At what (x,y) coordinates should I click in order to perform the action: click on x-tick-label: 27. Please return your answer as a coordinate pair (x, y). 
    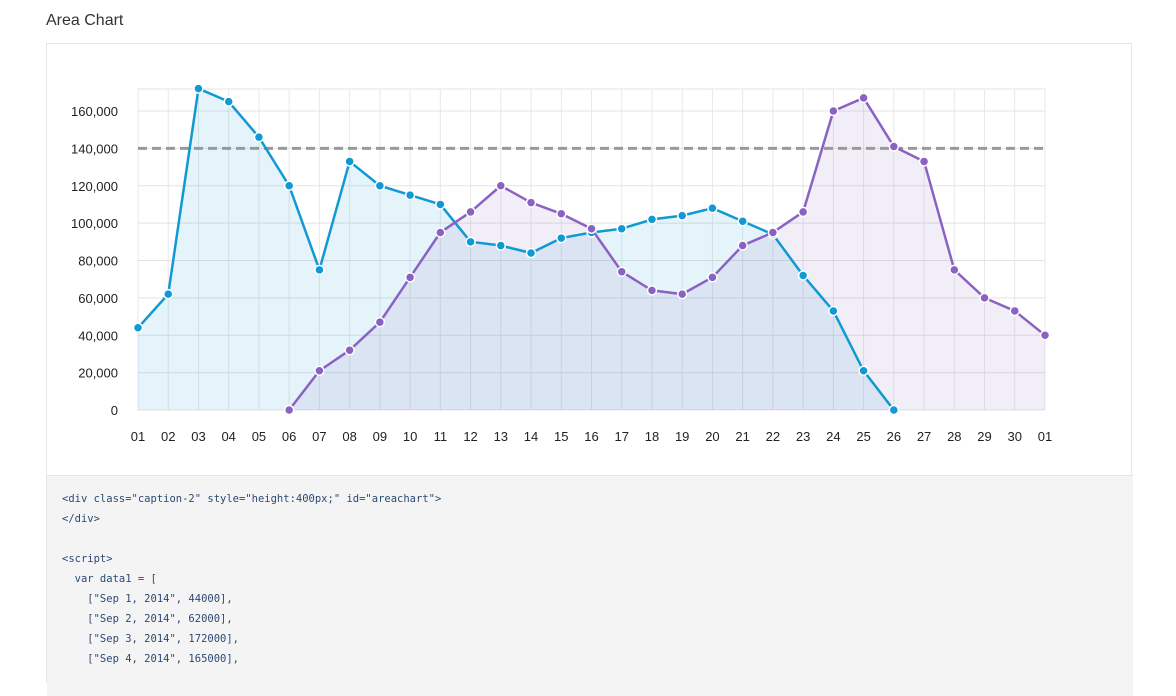
    Looking at the image, I should click on (924, 436).